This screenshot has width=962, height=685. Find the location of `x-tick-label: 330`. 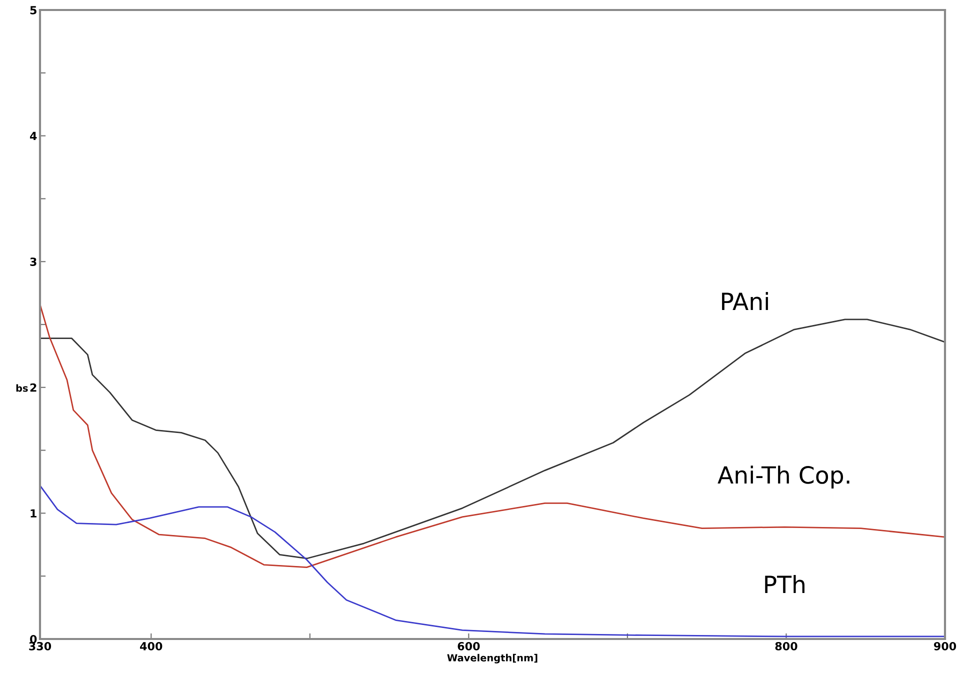

x-tick-label: 330 is located at coordinates (40, 646).